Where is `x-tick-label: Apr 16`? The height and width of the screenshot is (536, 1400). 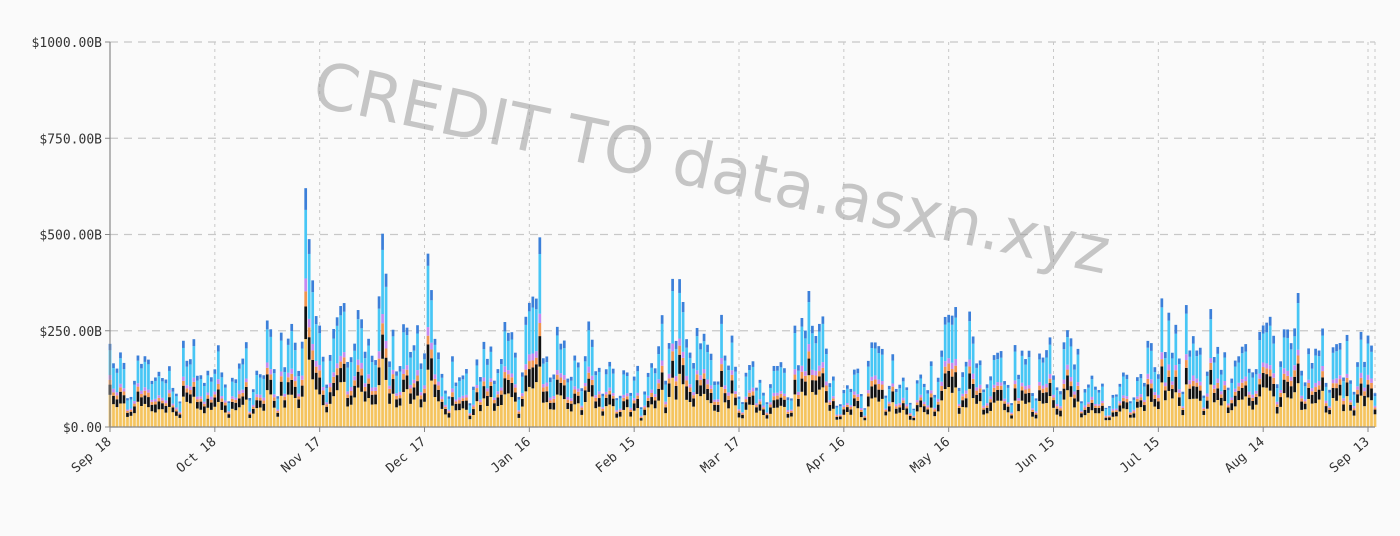 x-tick-label: Apr 16 is located at coordinates (826, 456).